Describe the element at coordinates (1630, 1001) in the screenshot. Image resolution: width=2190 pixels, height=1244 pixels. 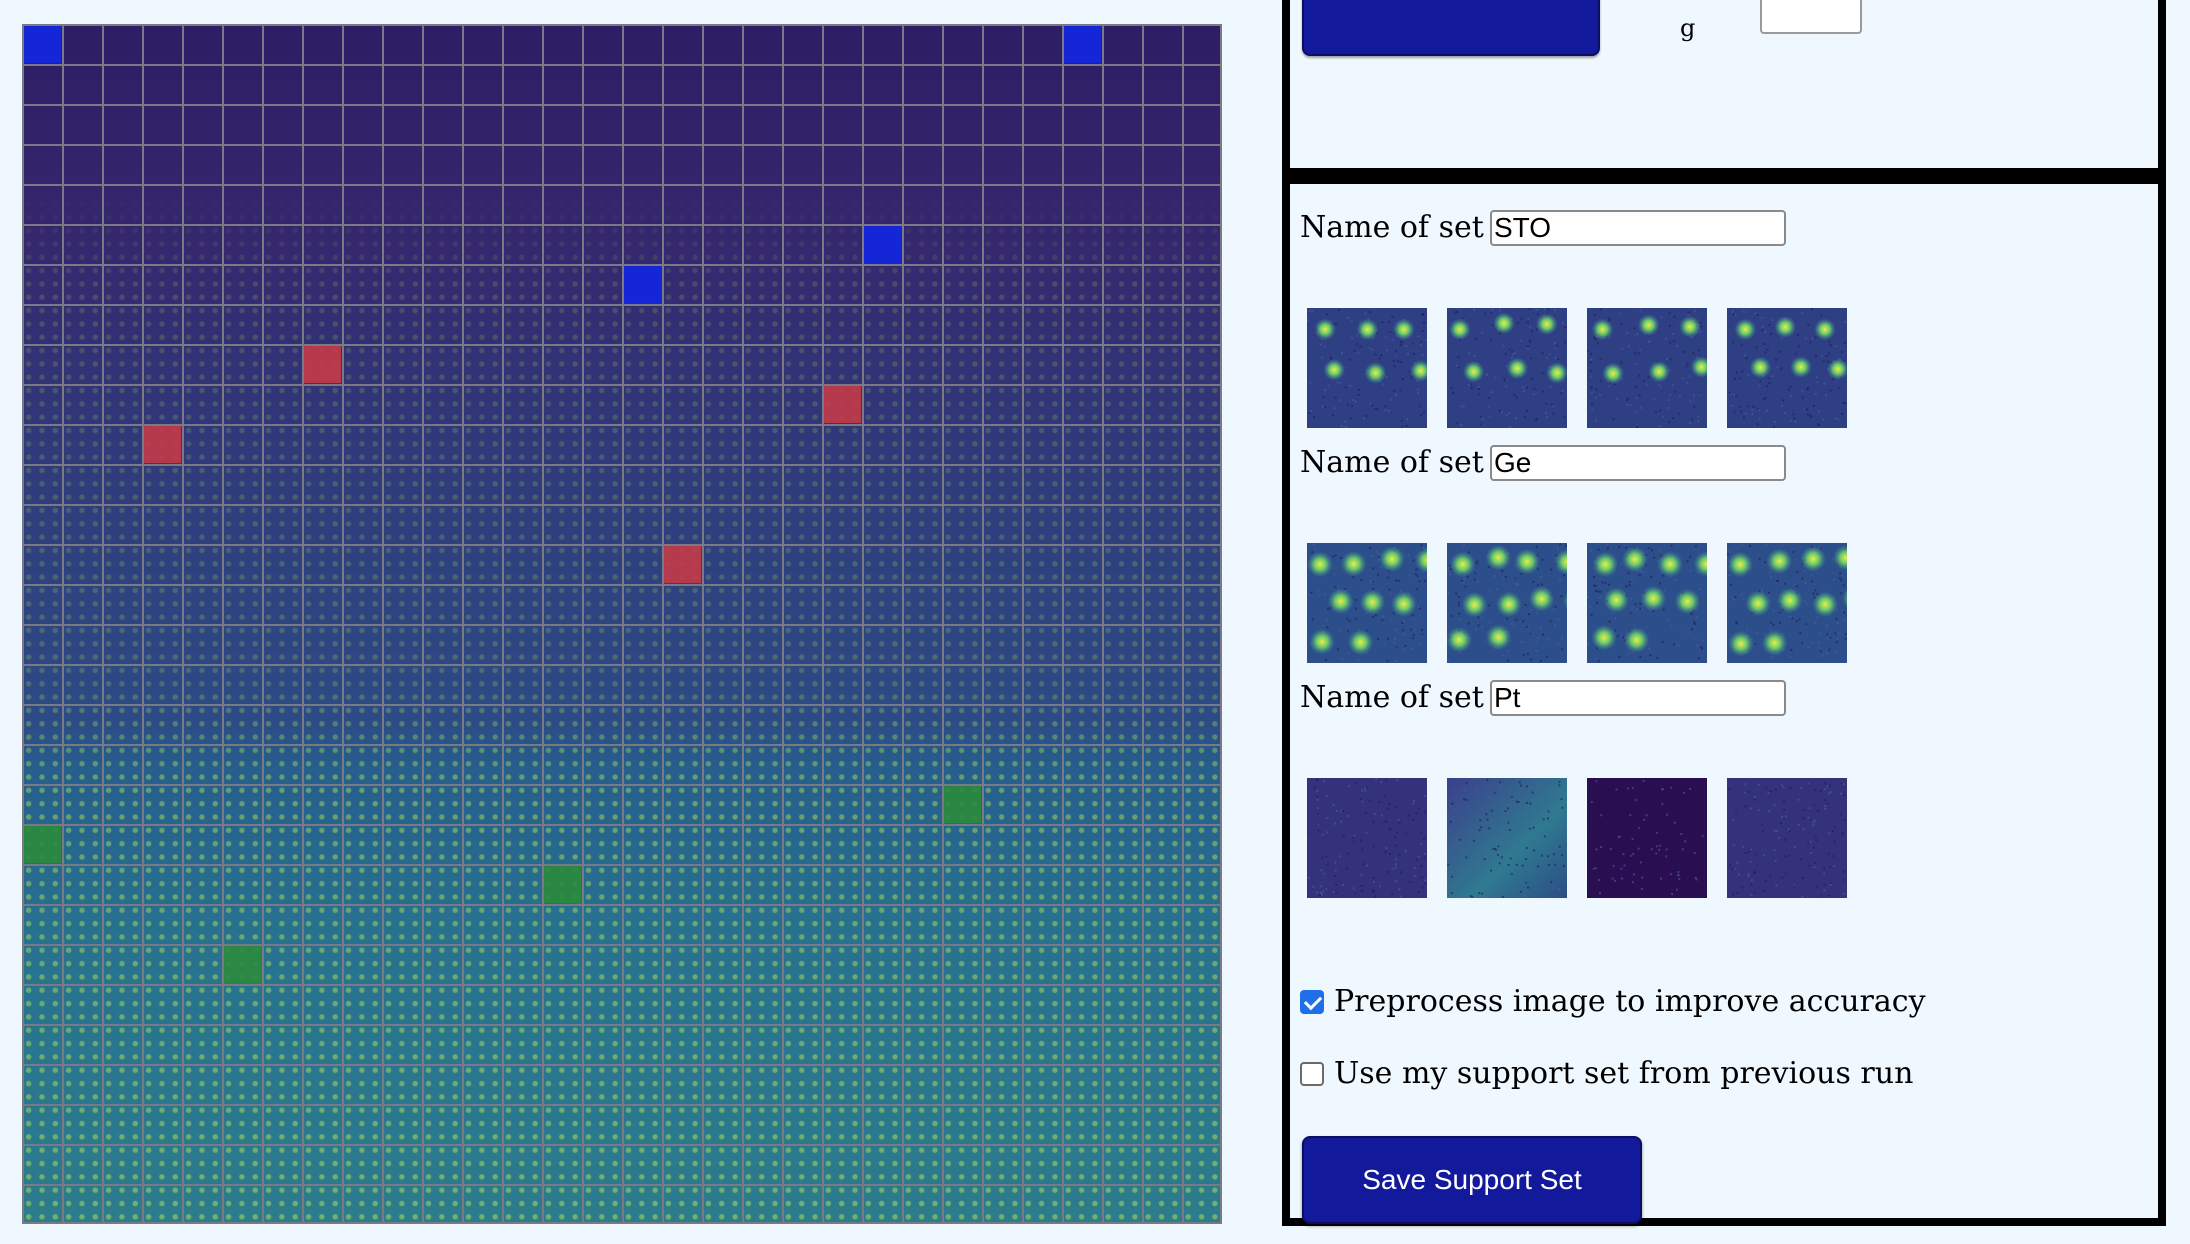
I see `preprocess-label: Preprocess image to improve accuracy` at that location.